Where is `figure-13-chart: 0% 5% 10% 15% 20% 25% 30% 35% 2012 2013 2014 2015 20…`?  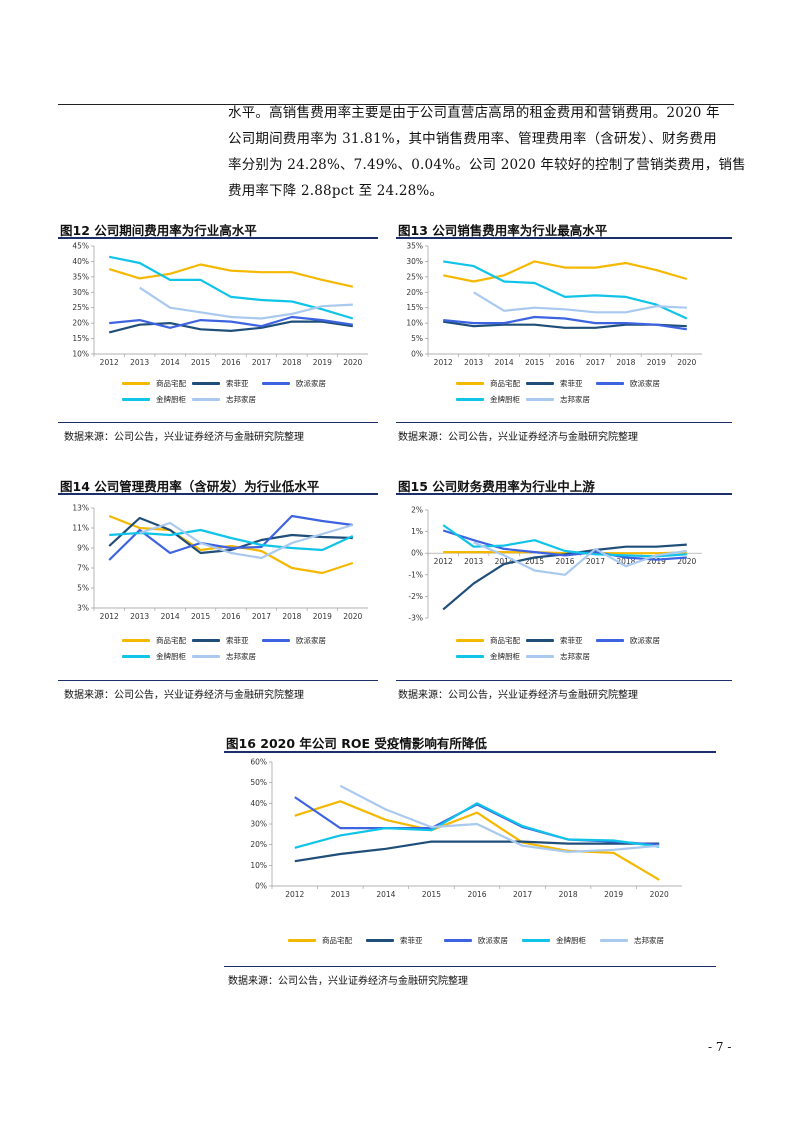 figure-13-chart: 0% 5% 10% 15% 20% 25% 30% 35% 2012 2013 2014 2015 20… is located at coordinates (554, 304).